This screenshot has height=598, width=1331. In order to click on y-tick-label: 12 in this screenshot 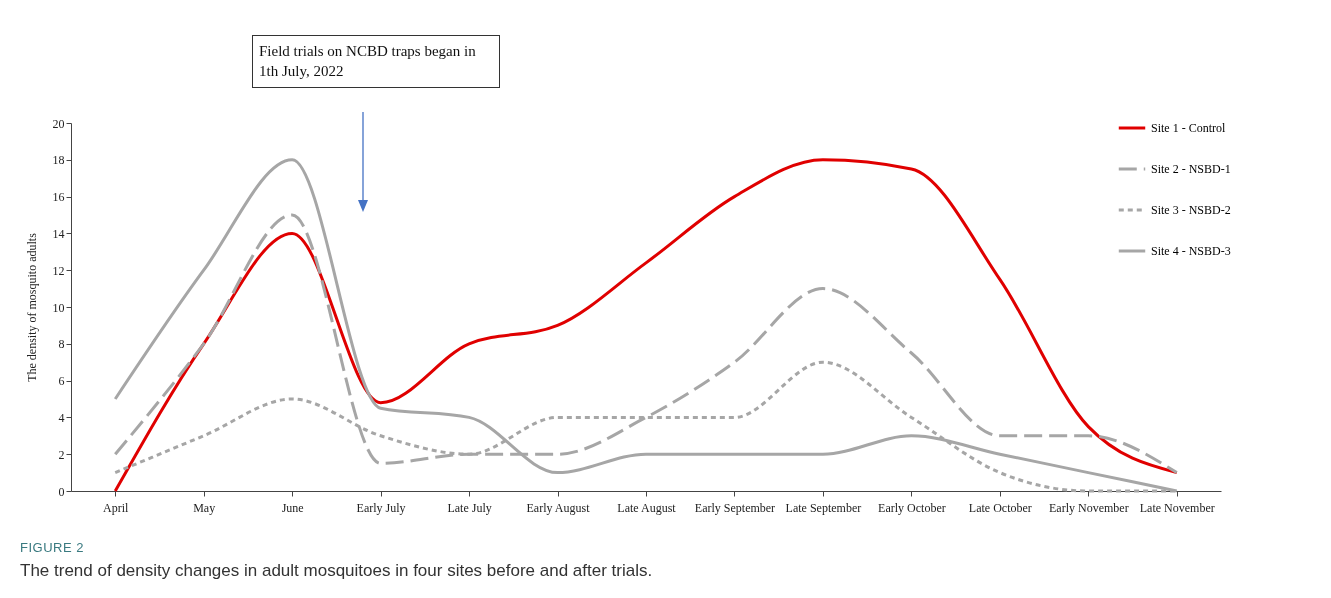, I will do `click(58, 270)`.